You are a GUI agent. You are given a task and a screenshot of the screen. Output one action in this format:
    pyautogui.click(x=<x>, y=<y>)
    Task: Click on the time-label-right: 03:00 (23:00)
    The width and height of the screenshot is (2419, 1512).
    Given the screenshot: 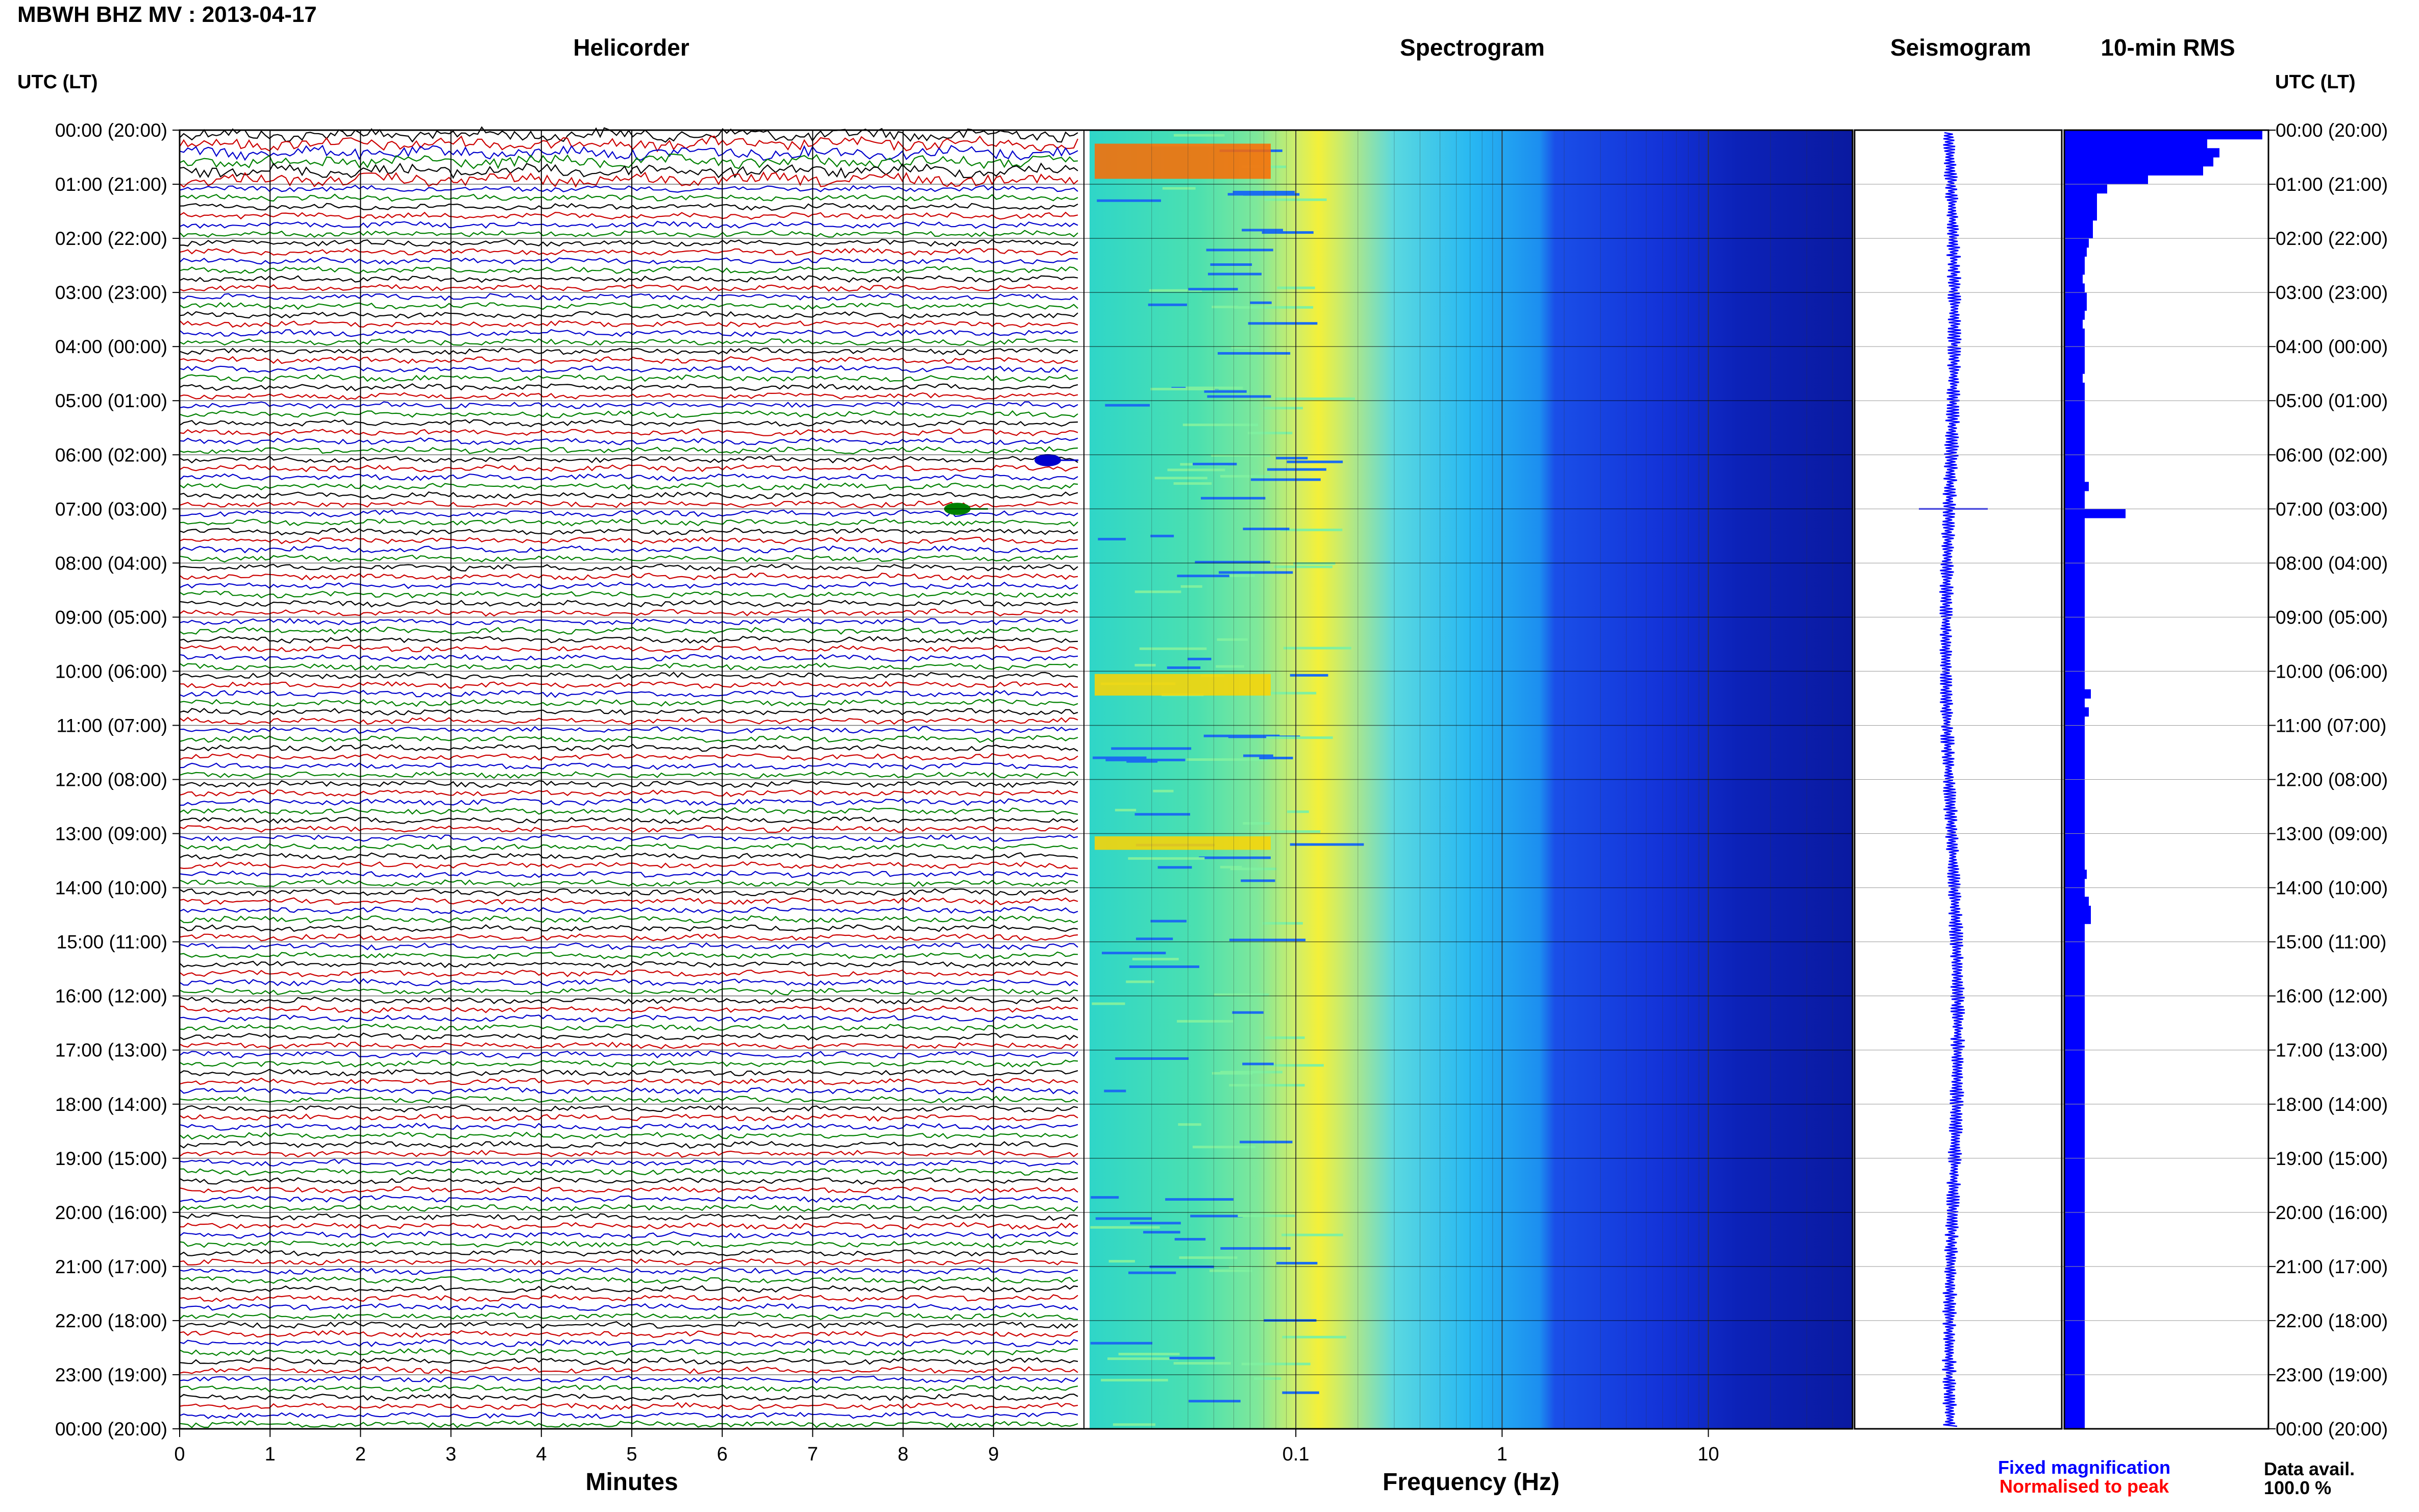 What is the action you would take?
    pyautogui.click(x=2332, y=292)
    